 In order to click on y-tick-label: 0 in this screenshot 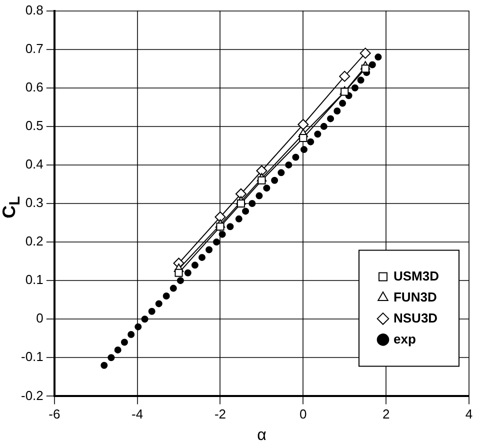, I will do `click(40, 318)`.